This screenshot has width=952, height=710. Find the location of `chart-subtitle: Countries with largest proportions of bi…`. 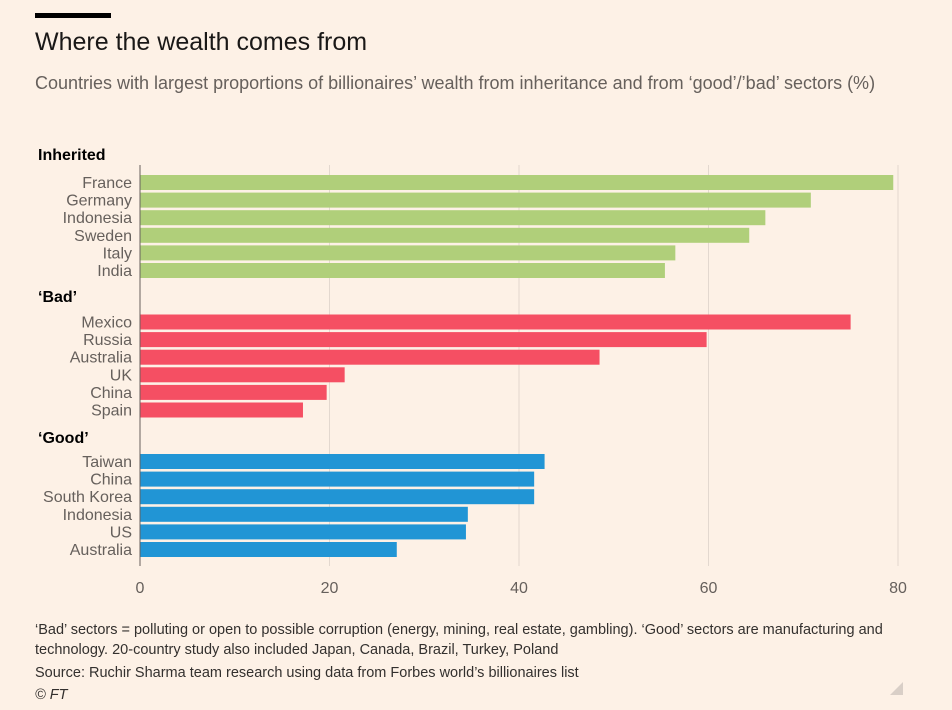

chart-subtitle: Countries with largest proportions of bi… is located at coordinates (455, 83).